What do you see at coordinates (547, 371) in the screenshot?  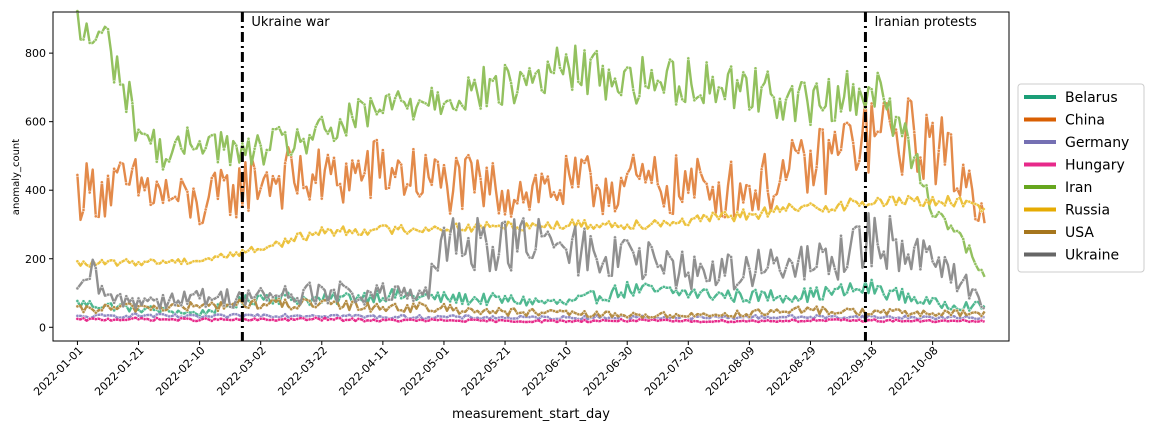 I see `x-tick-label: 2022-06-10` at bounding box center [547, 371].